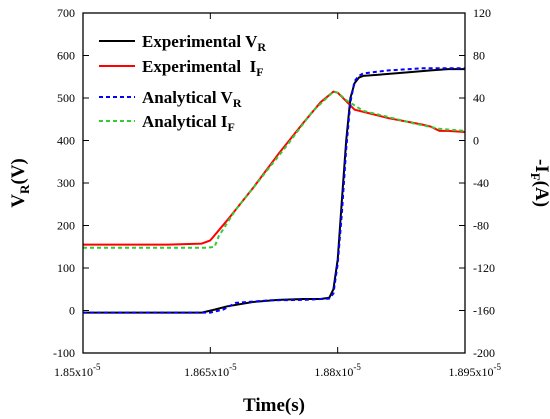 The image size is (550, 419). Describe the element at coordinates (188, 123) in the screenshot. I see `legend-label-analytical-if: Analytical IF` at that location.